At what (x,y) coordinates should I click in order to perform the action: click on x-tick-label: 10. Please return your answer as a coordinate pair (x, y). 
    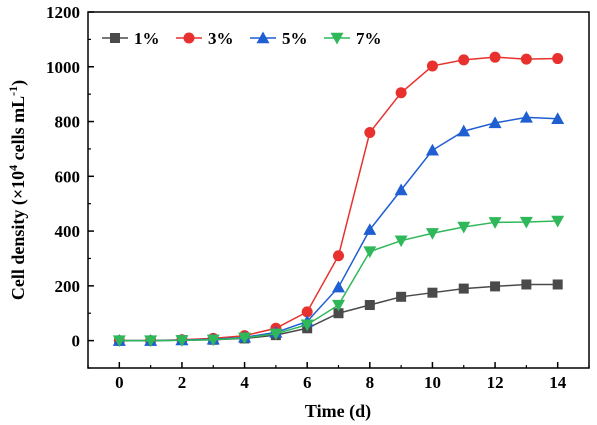
    Looking at the image, I should click on (432, 382).